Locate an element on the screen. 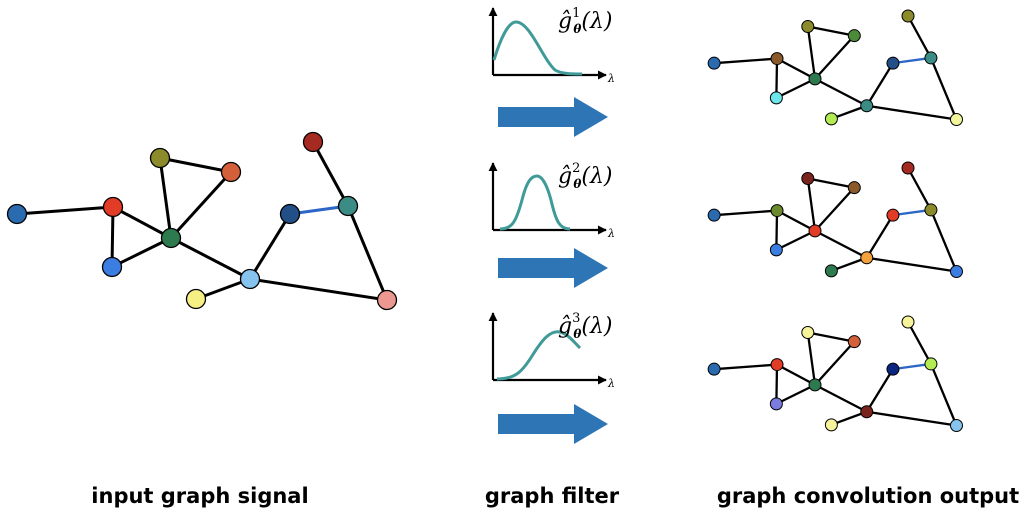 The image size is (1030, 516). filter-3-arrow is located at coordinates (553, 424).